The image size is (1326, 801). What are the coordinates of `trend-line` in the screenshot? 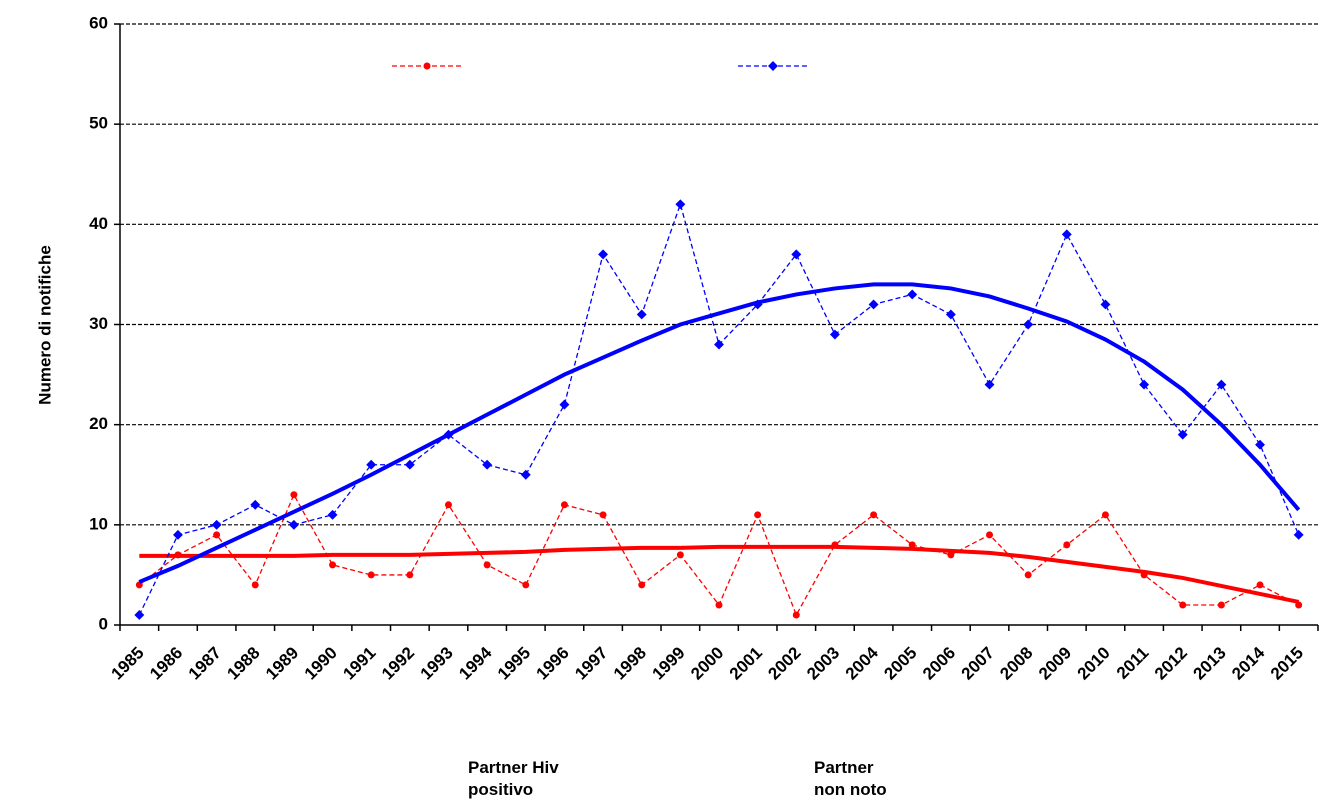 It's located at (719, 574).